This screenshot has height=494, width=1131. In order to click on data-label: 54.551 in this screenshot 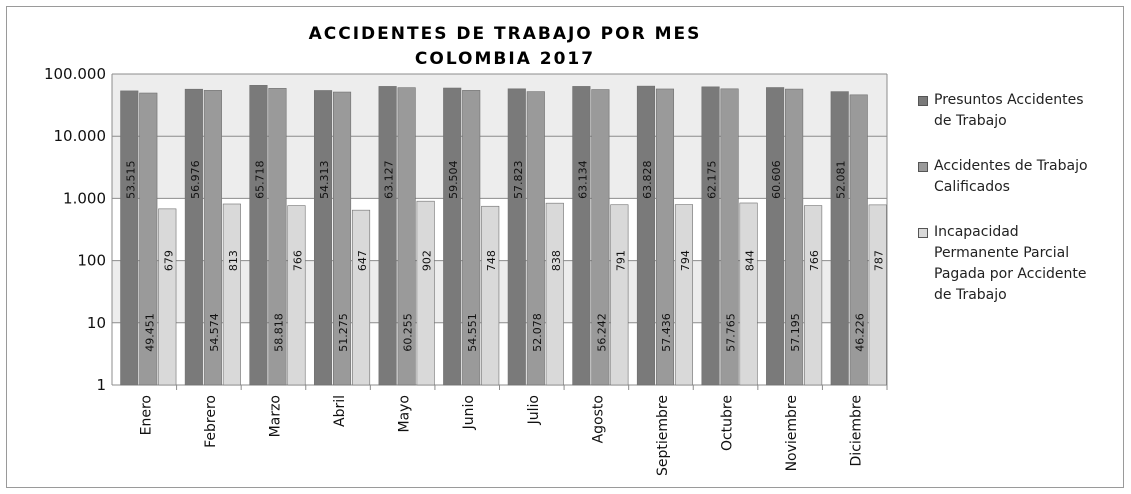, I will do `click(472, 332)`.